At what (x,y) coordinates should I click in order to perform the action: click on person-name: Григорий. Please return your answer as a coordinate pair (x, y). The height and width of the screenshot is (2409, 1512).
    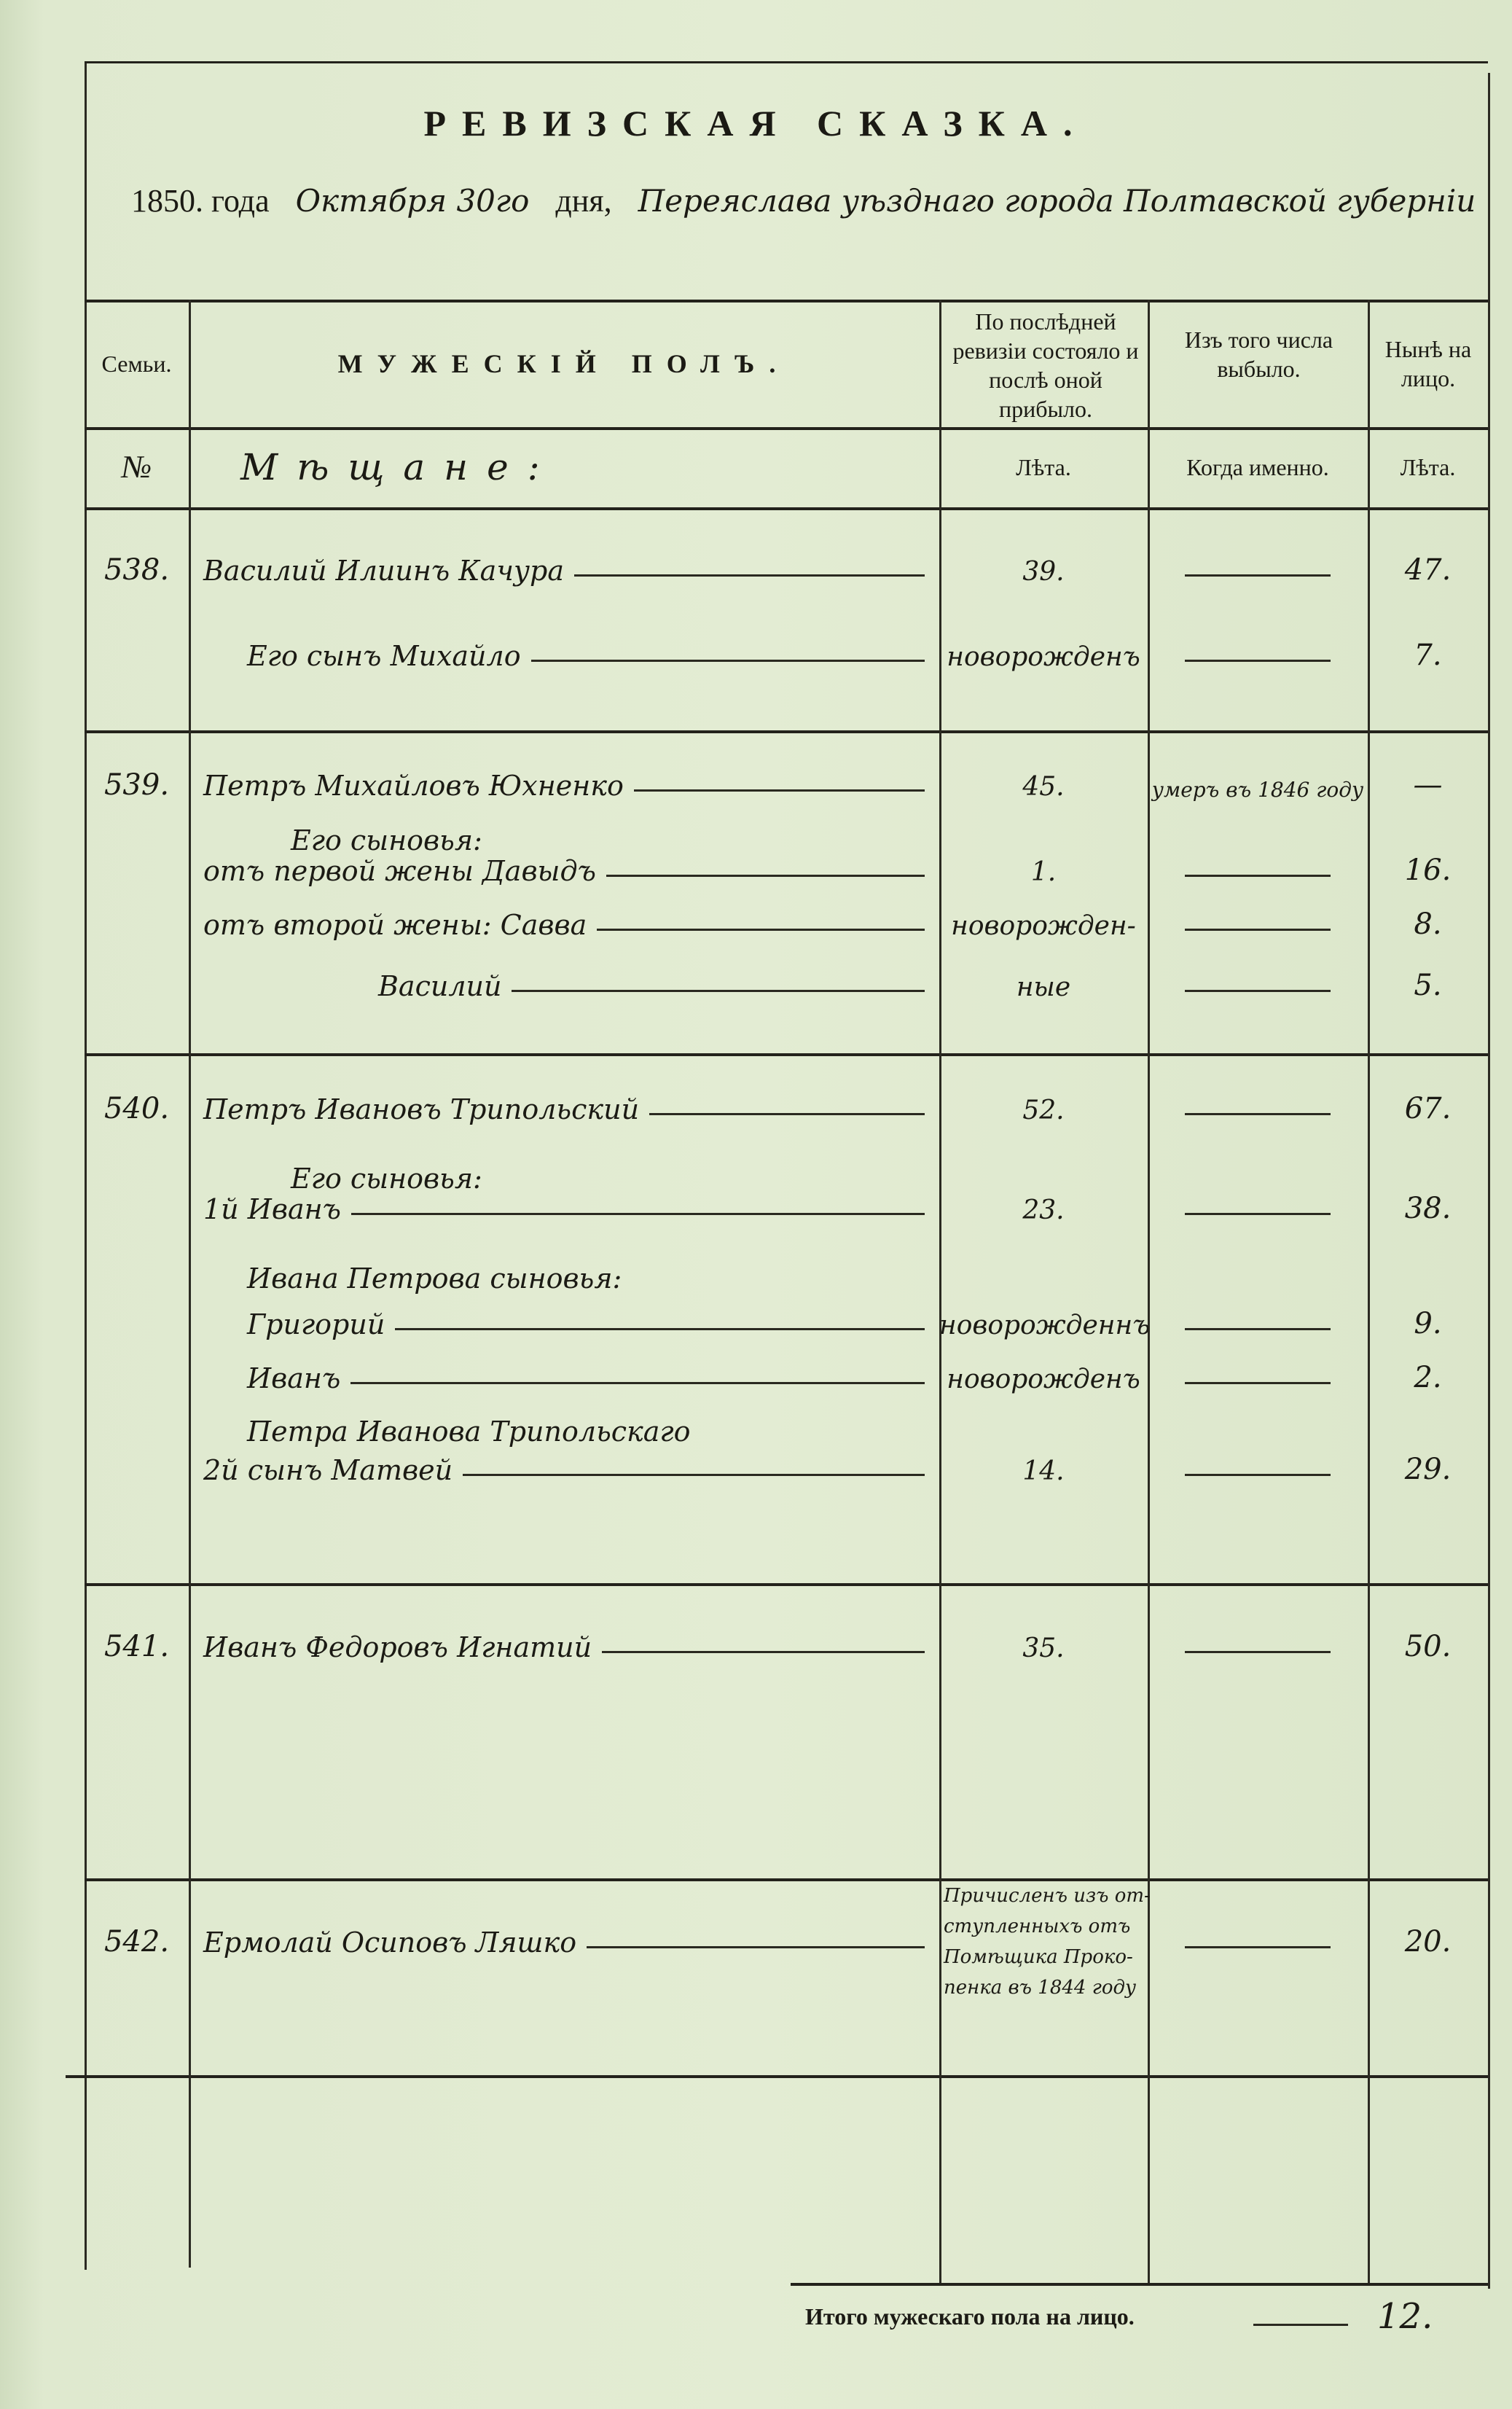
    Looking at the image, I should click on (316, 1324).